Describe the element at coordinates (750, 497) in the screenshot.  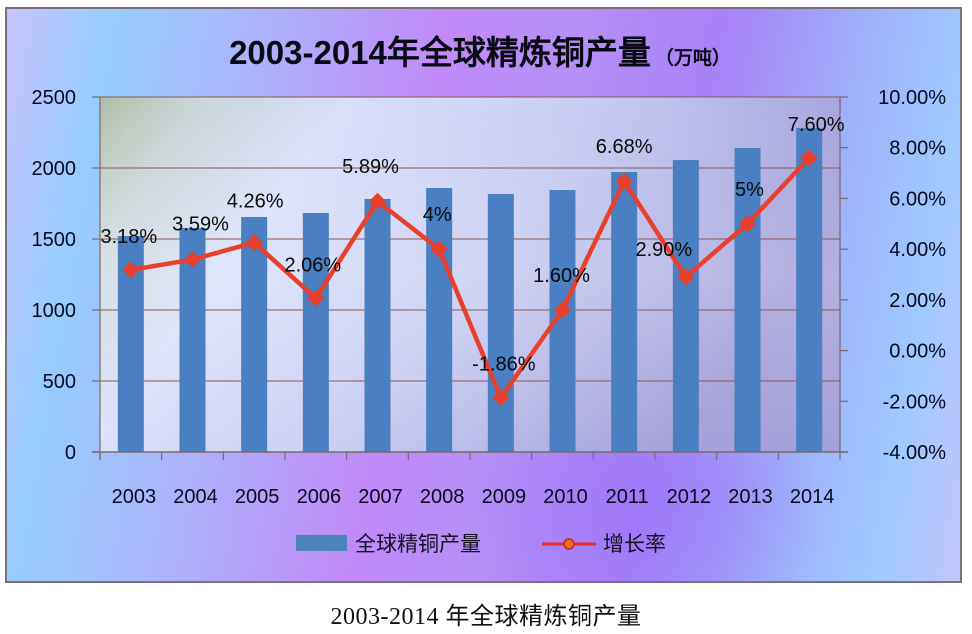
I see `x-axis-tick-label: 2013` at that location.